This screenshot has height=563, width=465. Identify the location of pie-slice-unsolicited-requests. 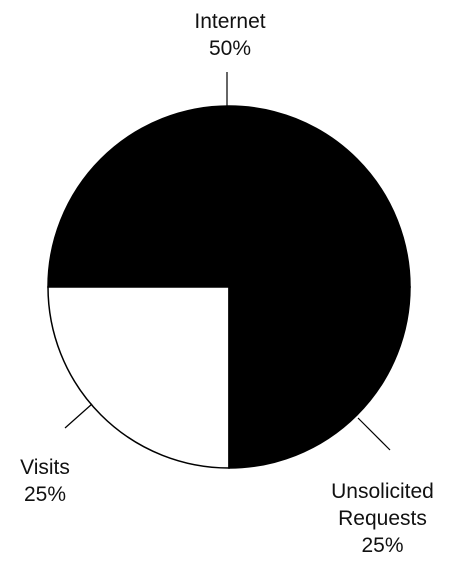
(138, 377).